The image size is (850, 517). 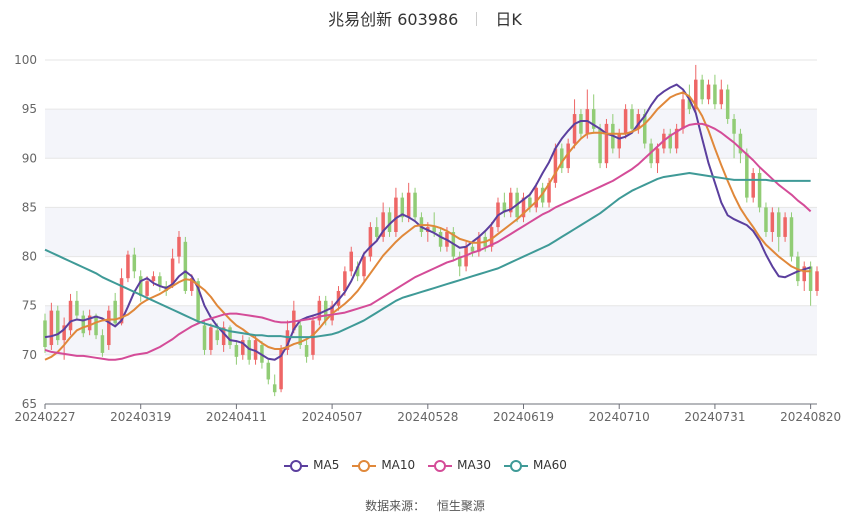 I want to click on x-tick-label: 20240227, so click(x=44, y=417).